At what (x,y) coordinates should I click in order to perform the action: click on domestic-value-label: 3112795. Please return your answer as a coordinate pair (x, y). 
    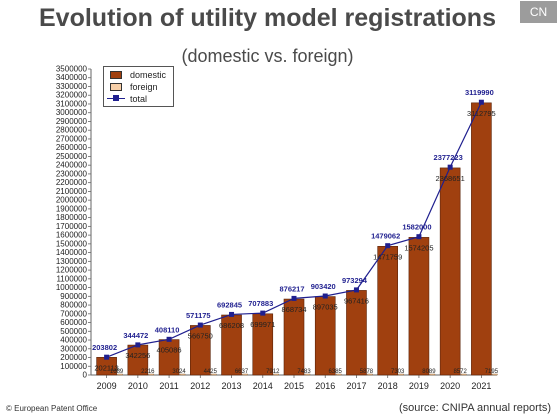
    Looking at the image, I should click on (481, 113).